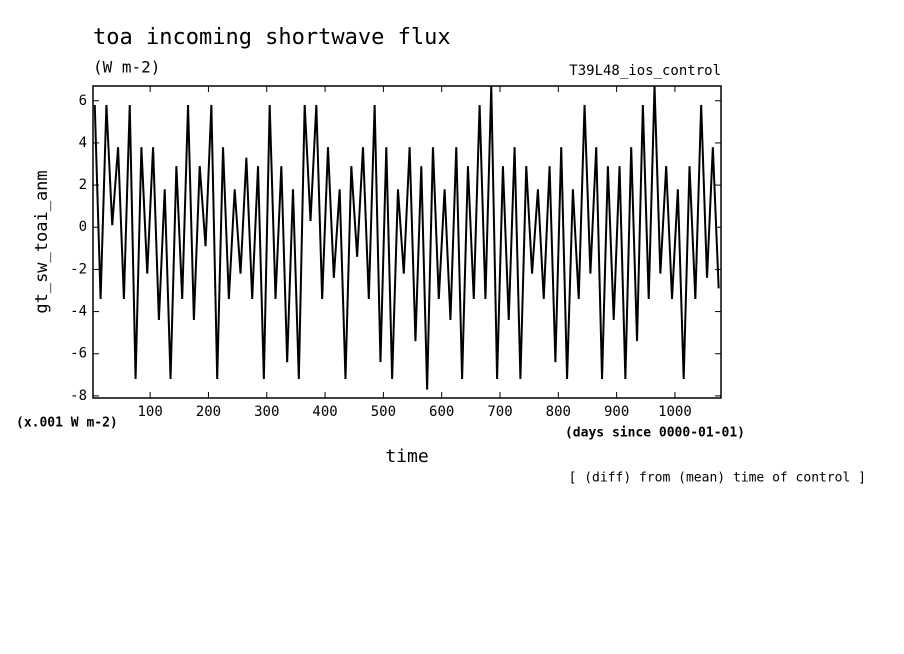  What do you see at coordinates (717, 478) in the screenshot?
I see `note: [ (diff) from (mean) time of control ]` at bounding box center [717, 478].